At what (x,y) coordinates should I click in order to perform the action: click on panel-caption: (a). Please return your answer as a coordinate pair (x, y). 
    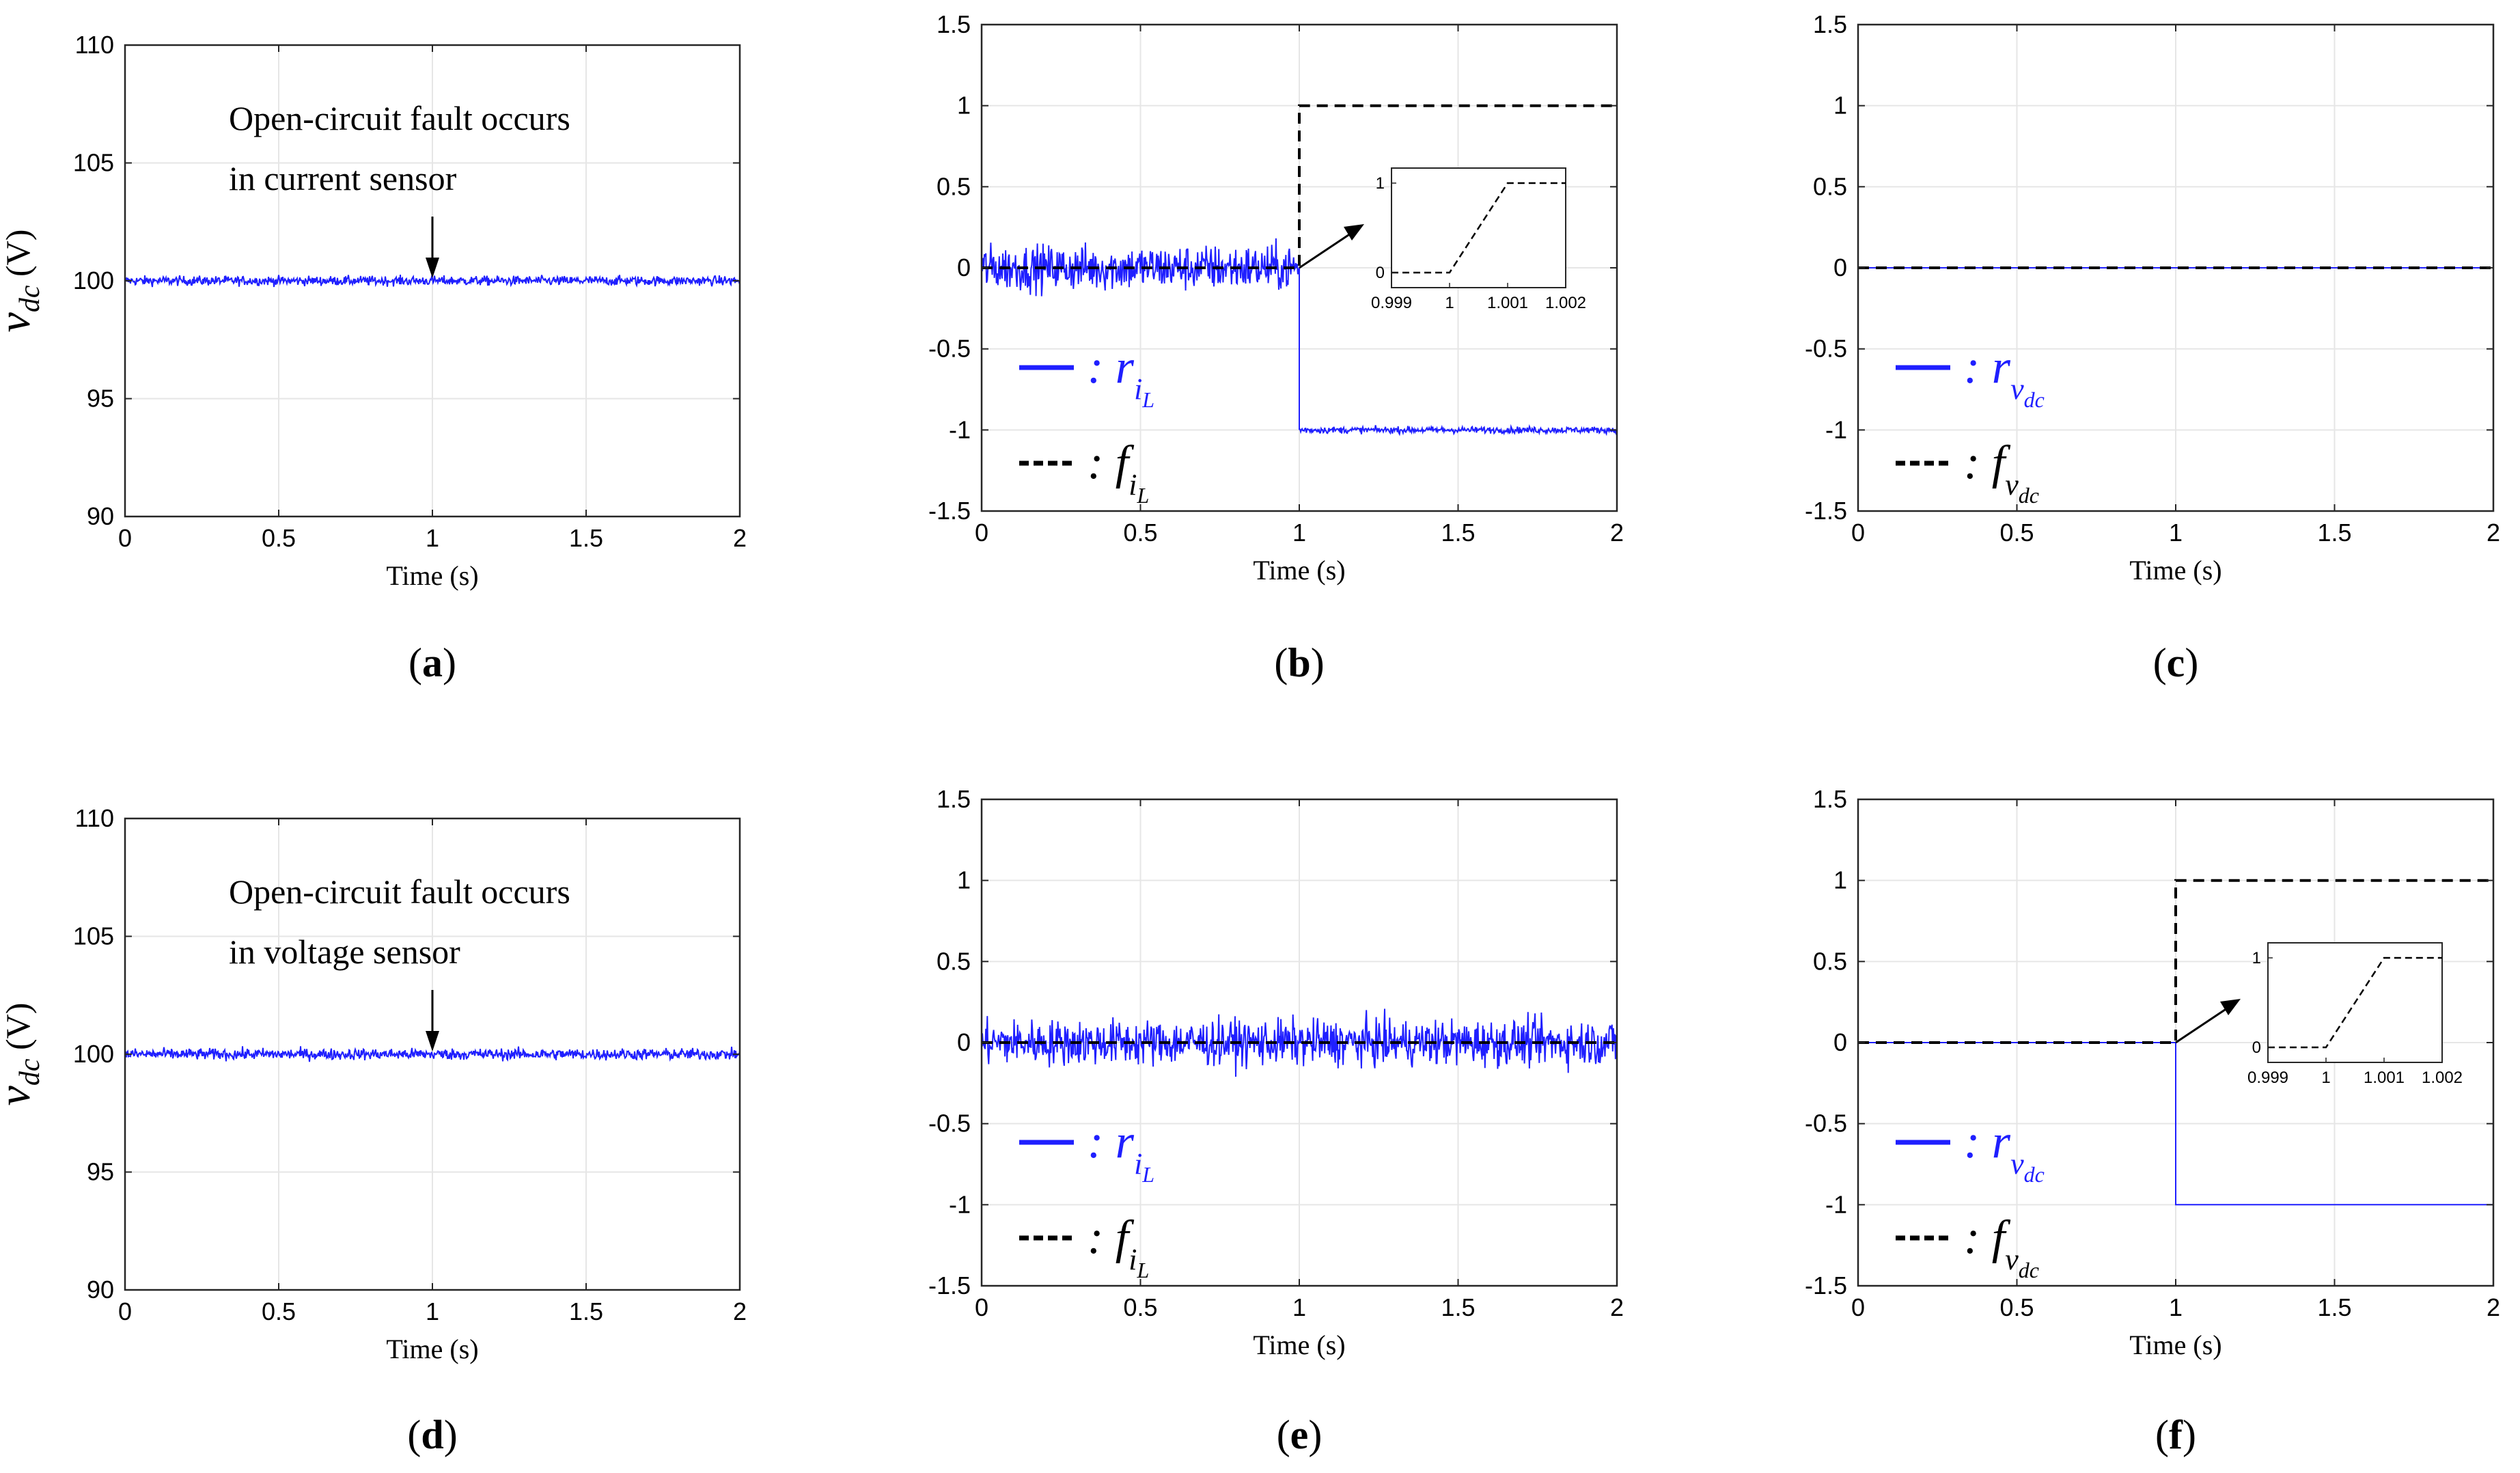
    Looking at the image, I should click on (432, 662).